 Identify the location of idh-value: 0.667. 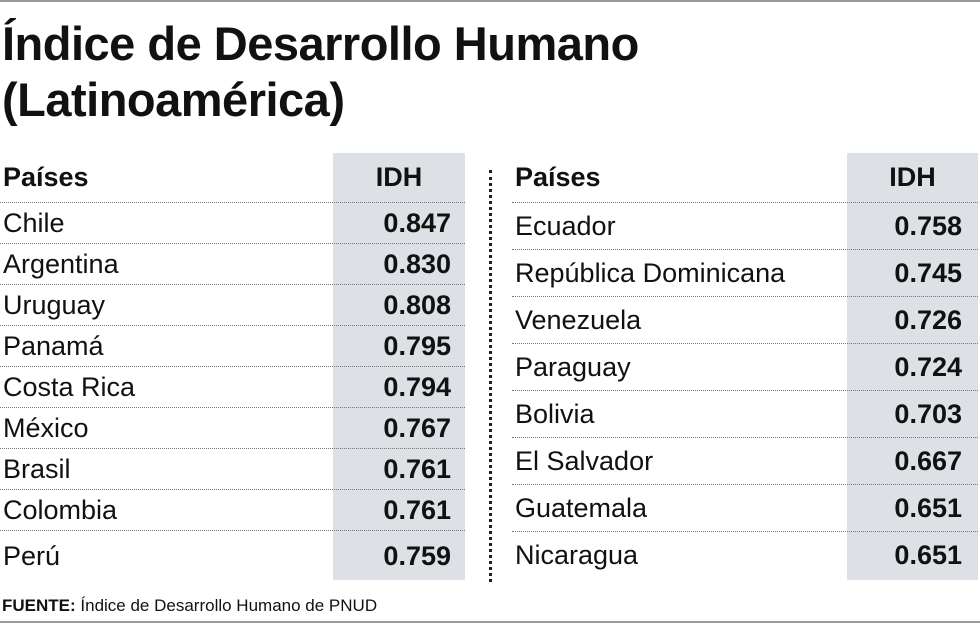
(928, 460).